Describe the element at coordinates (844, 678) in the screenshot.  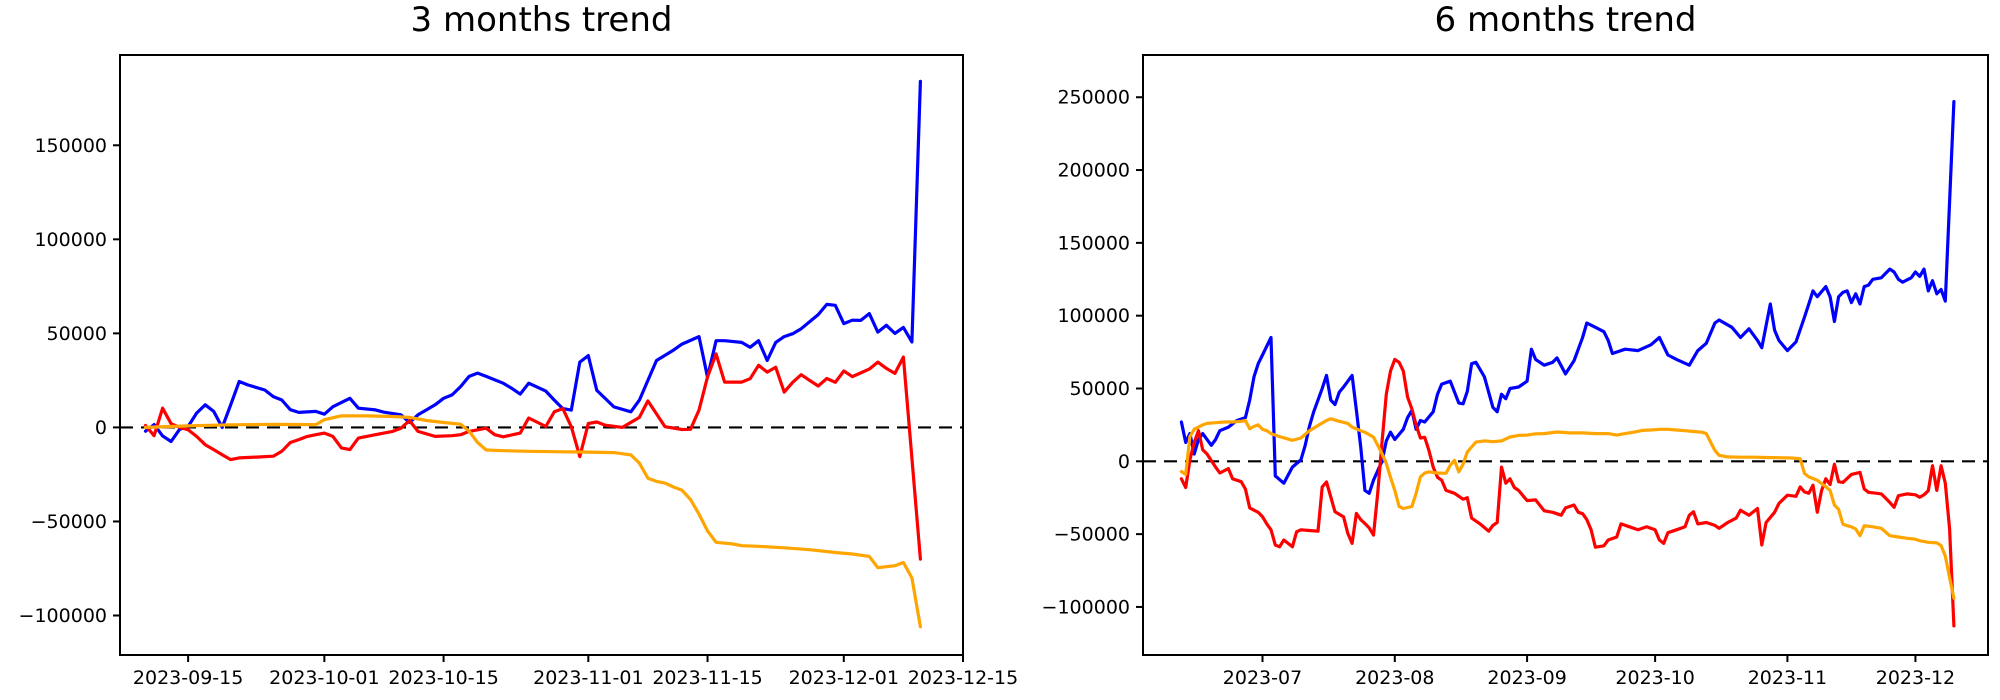
I see `x-tick-label: 2023-12-01` at that location.